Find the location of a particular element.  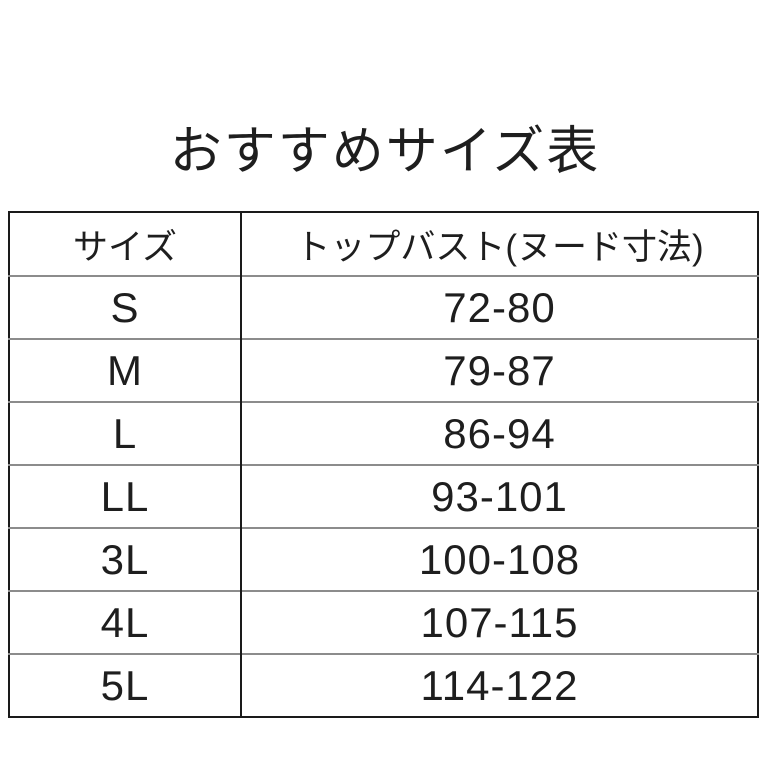

table-row: 5L 114-122 is located at coordinates (383, 685).